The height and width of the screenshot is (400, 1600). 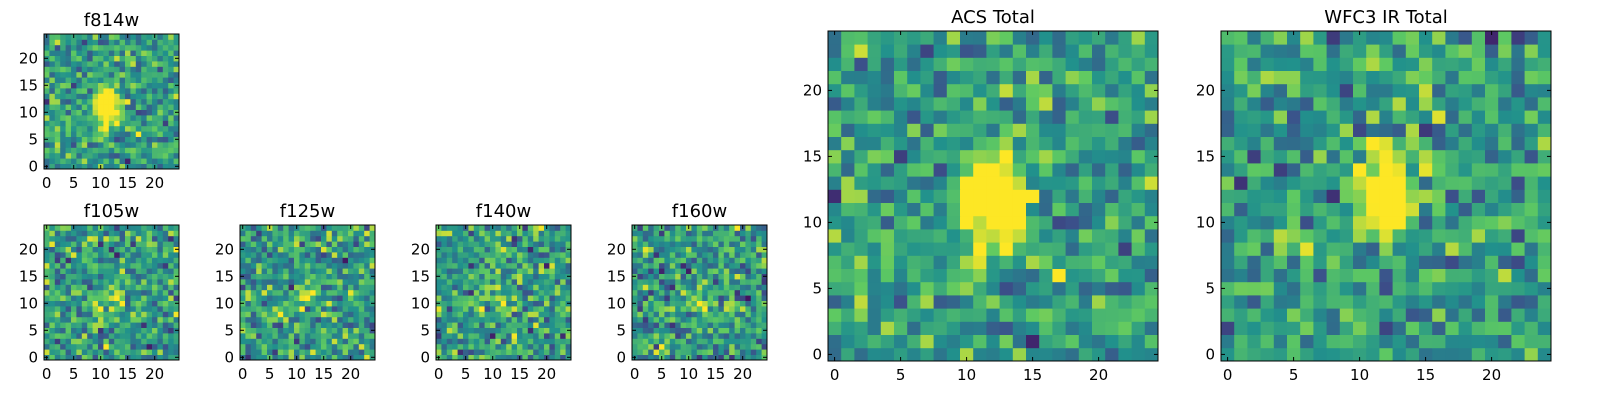 What do you see at coordinates (28, 58) in the screenshot?
I see `y-tick-label: 20` at bounding box center [28, 58].